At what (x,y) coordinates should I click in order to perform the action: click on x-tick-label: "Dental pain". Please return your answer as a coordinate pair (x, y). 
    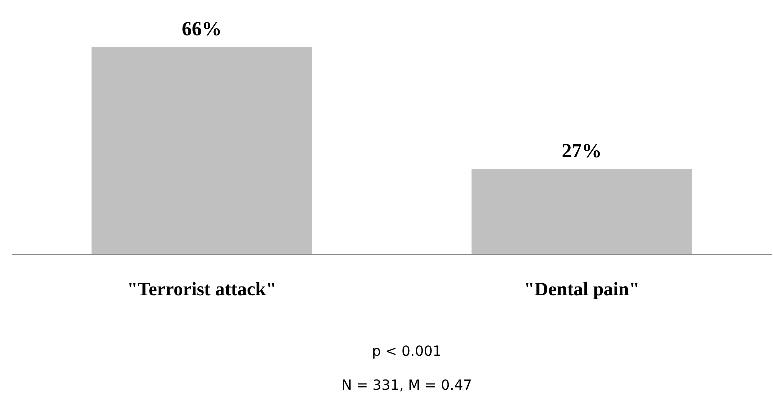
    Looking at the image, I should click on (582, 290).